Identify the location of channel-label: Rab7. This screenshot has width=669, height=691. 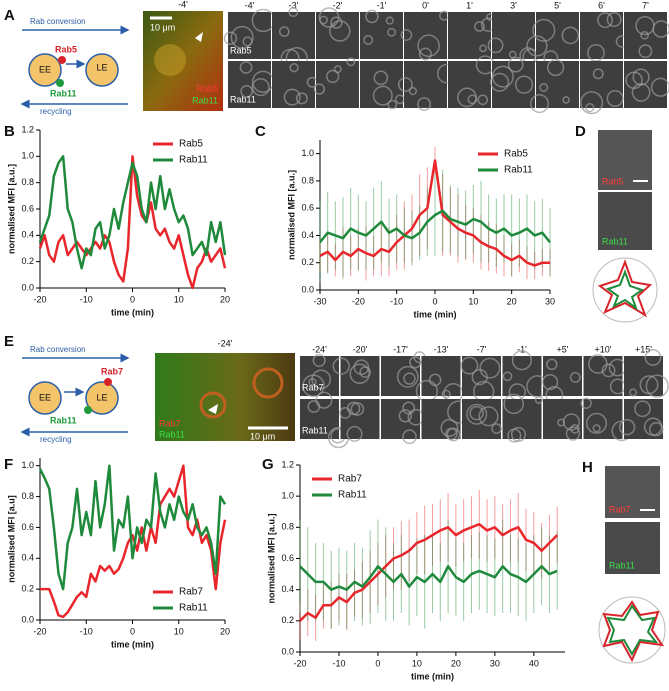
(313, 387).